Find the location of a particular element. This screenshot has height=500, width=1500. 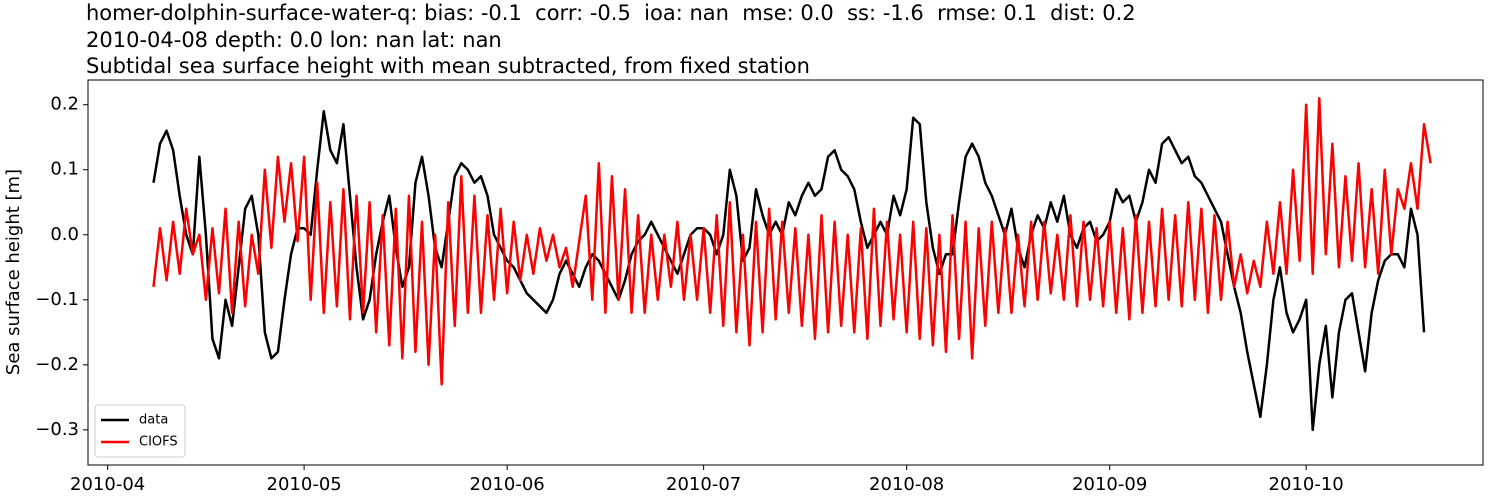

x-tick-label: 2010-10 is located at coordinates (1306, 484).